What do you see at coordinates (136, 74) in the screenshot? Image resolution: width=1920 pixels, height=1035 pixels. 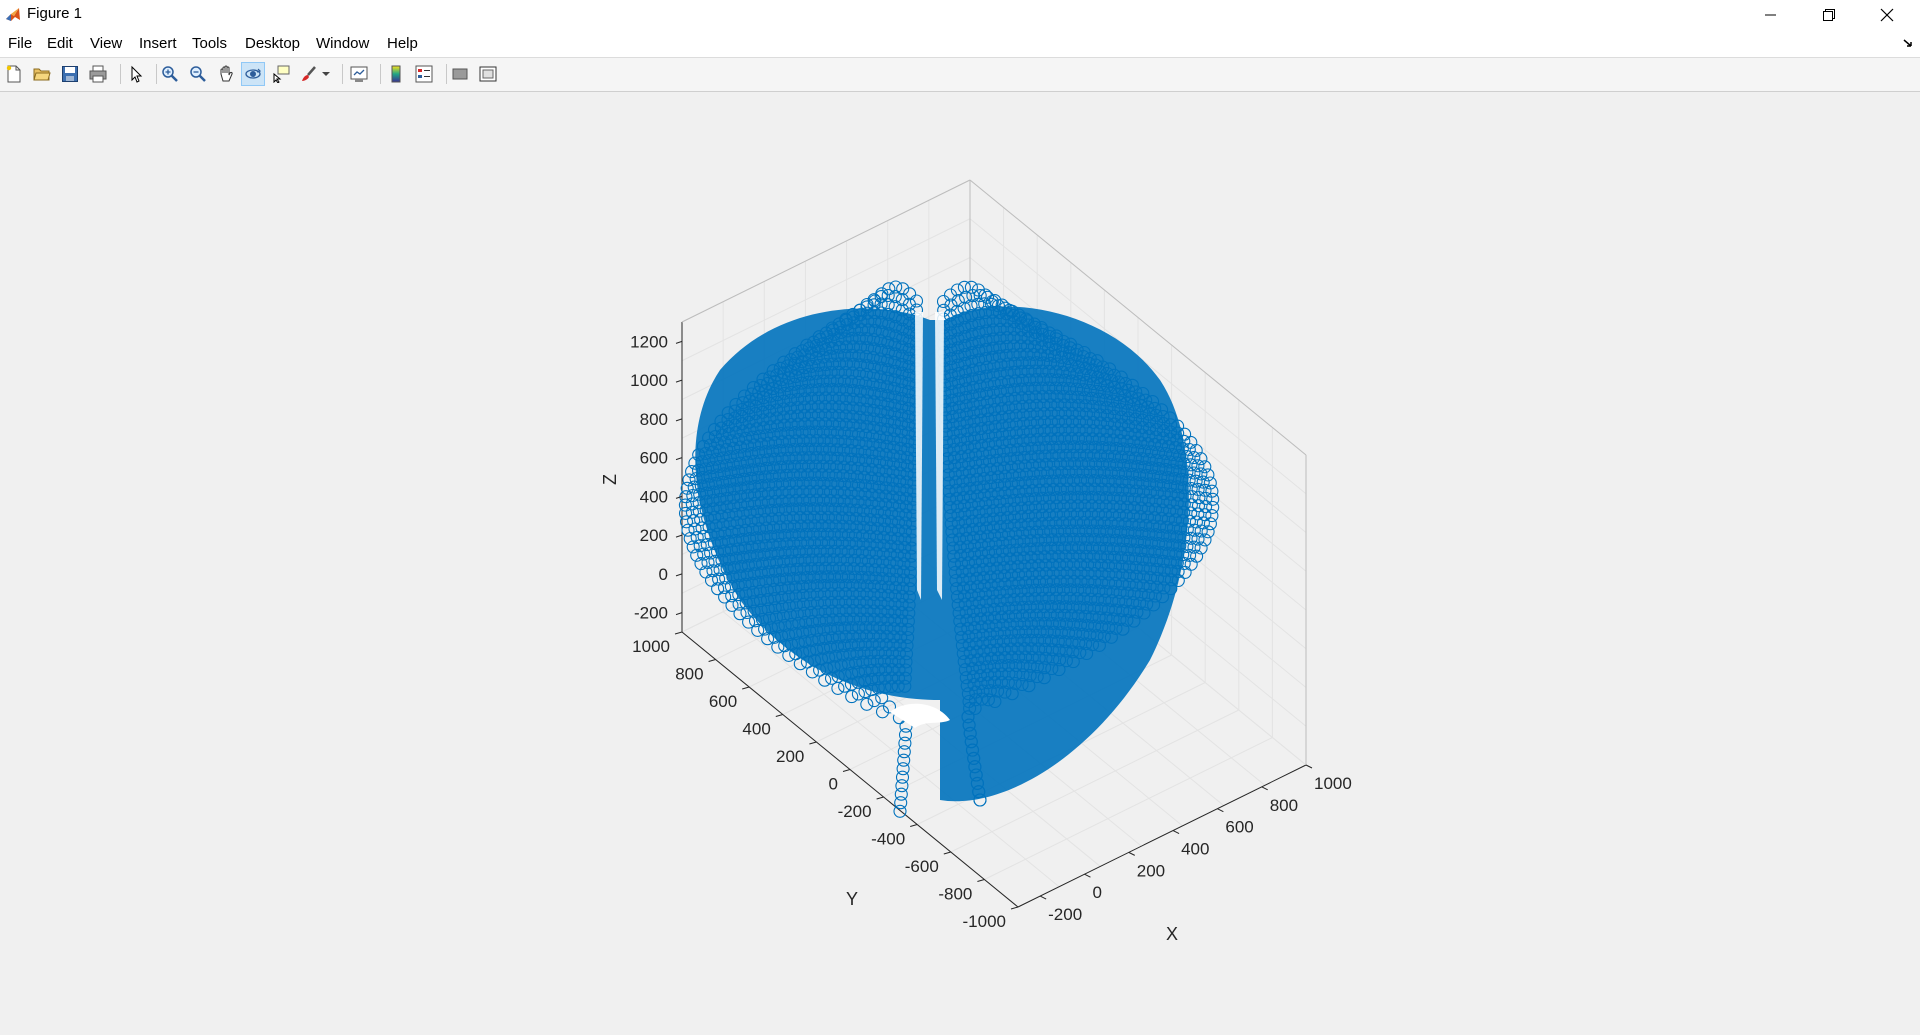 I see `edit-plot-button` at bounding box center [136, 74].